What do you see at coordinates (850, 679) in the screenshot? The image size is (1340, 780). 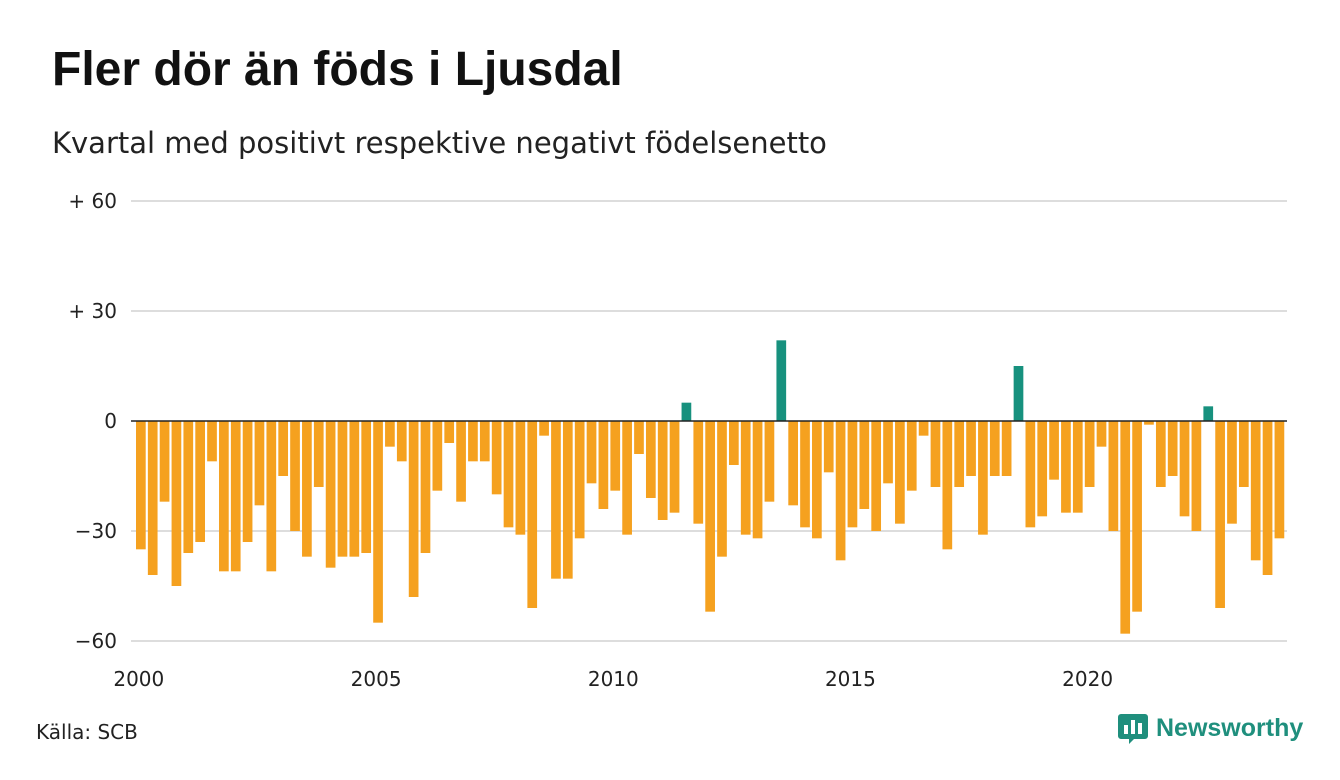 I see `x-tick-label: 2015` at bounding box center [850, 679].